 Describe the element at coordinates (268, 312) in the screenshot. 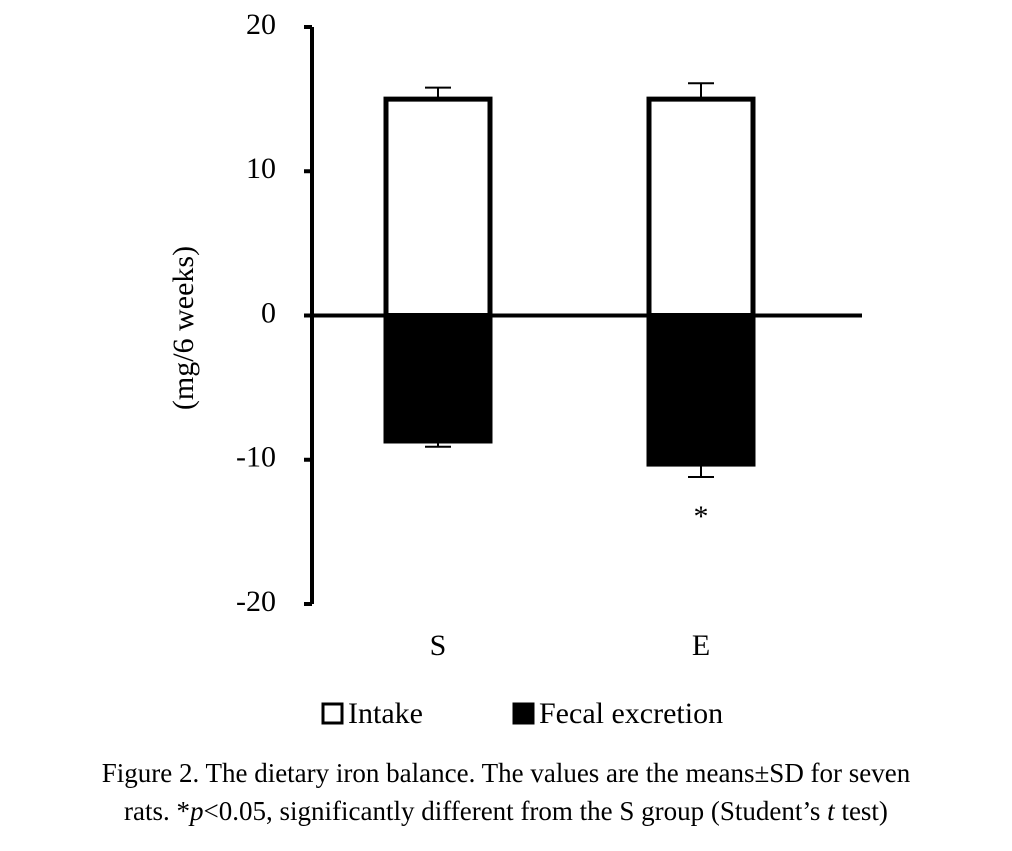

I see `y-tick-label: 0` at that location.